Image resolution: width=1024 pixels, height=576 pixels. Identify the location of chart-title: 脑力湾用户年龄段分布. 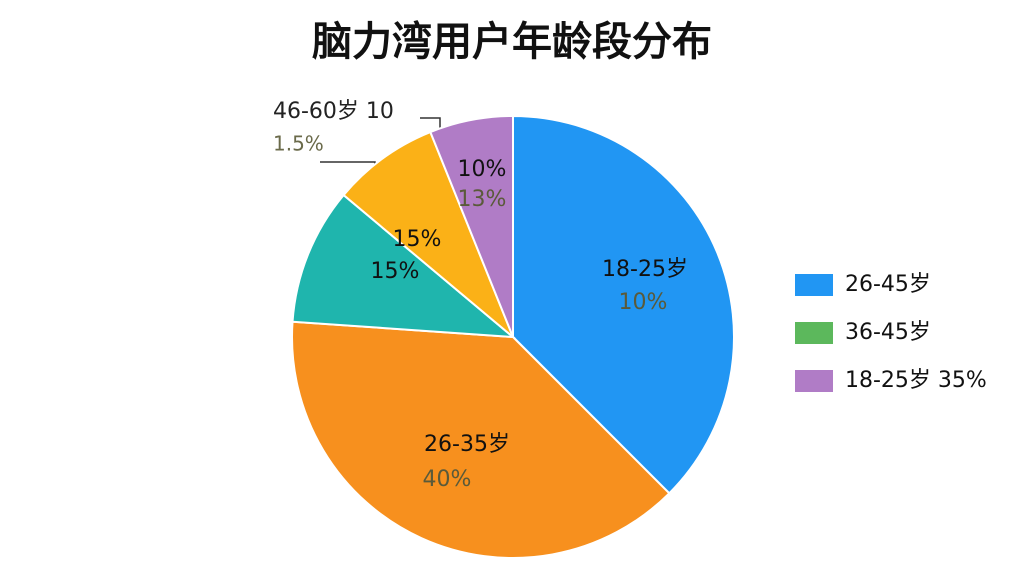
(512, 42).